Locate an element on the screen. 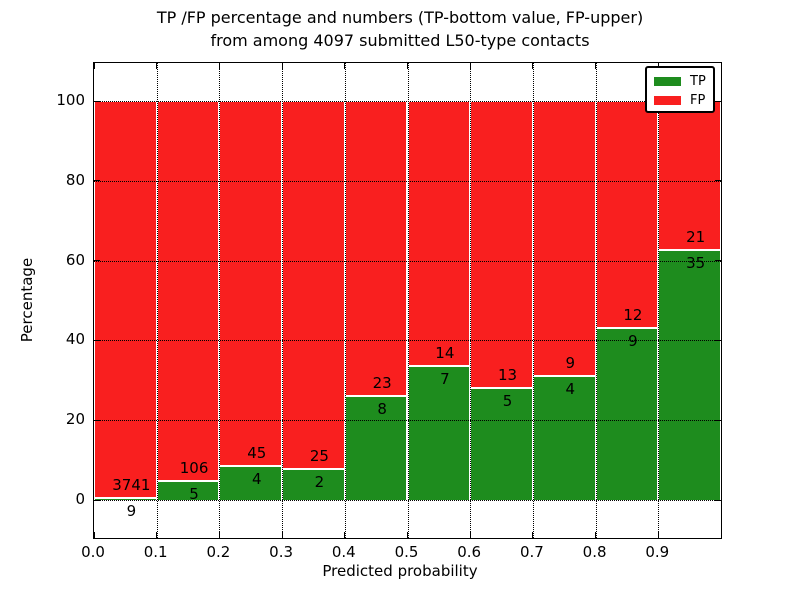 The width and height of the screenshot is (800, 600). x-tick-label: 0.7 is located at coordinates (531, 552).